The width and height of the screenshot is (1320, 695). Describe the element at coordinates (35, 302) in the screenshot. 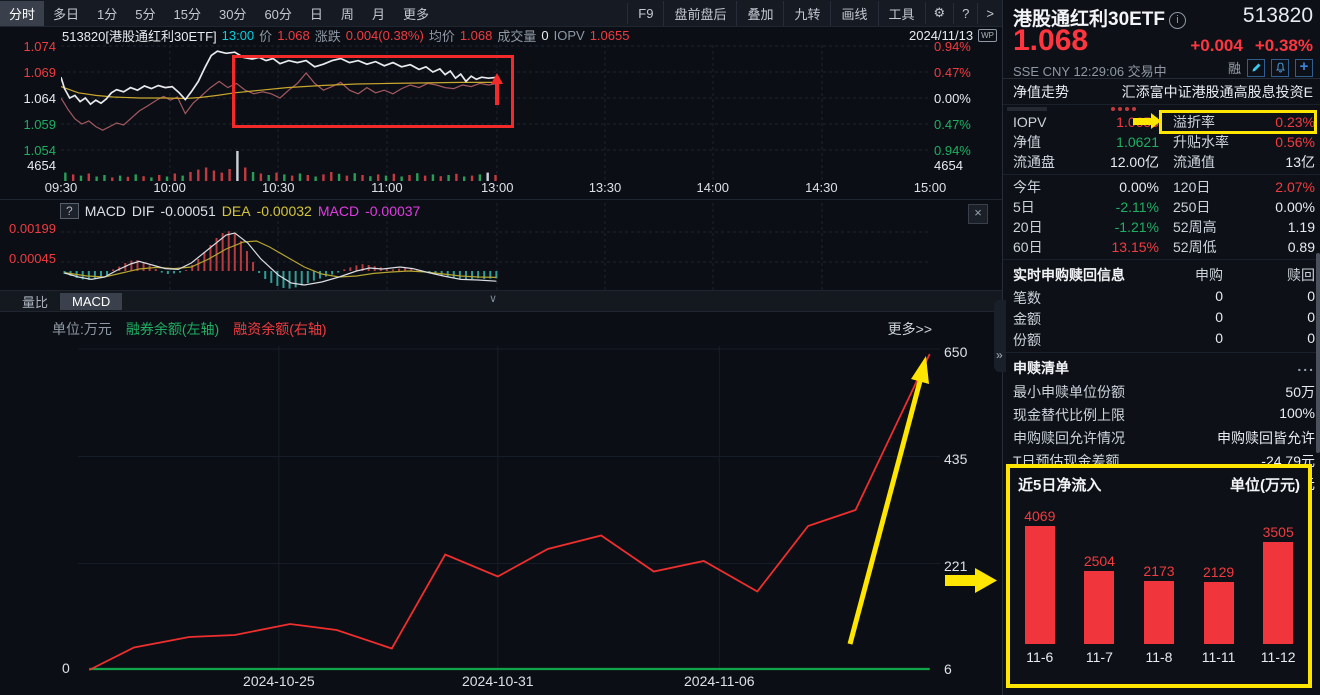

I see `tab-liangbi: 量比` at that location.